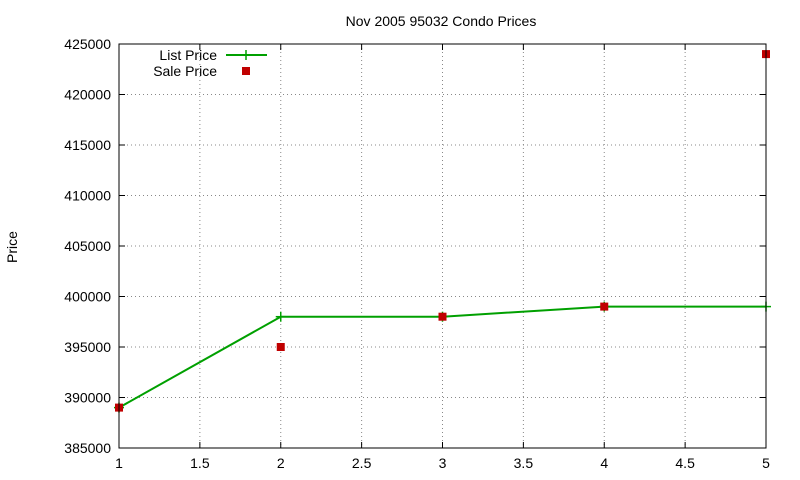  I want to click on legend-label: List Price, so click(188, 55).